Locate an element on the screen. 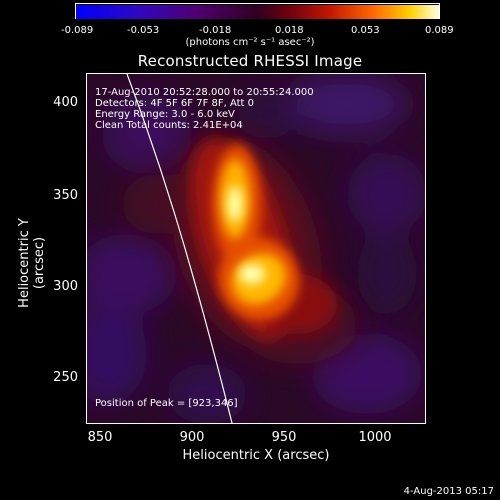 Image resolution: width=500 pixels, height=500 pixels. colorbar-tick: 0.018 is located at coordinates (289, 30).